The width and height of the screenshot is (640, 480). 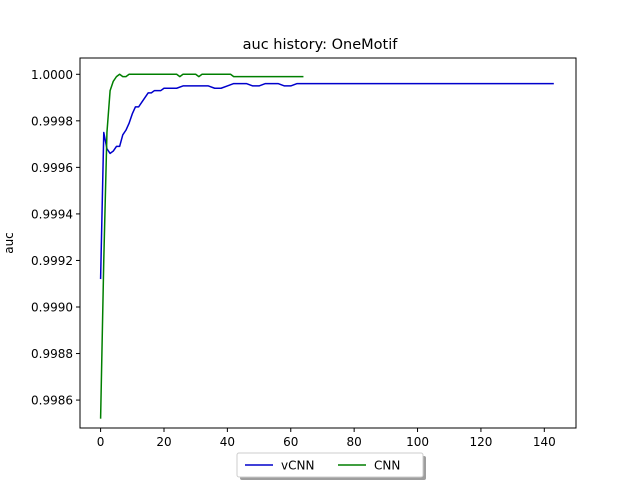 I want to click on y-axis-label: auc, so click(x=9, y=243).